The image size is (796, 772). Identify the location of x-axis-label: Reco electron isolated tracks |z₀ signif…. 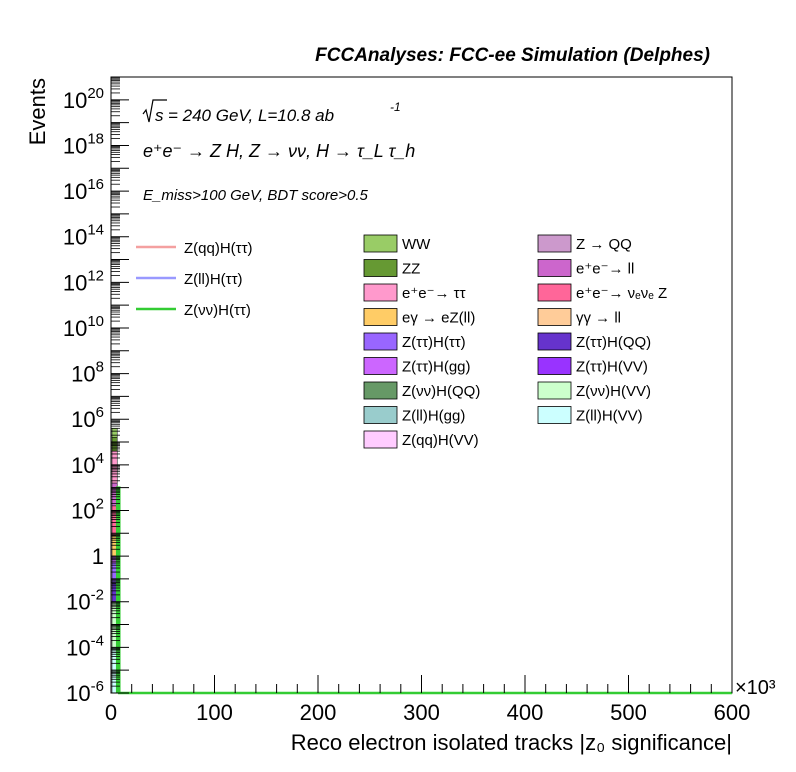
(511, 742).